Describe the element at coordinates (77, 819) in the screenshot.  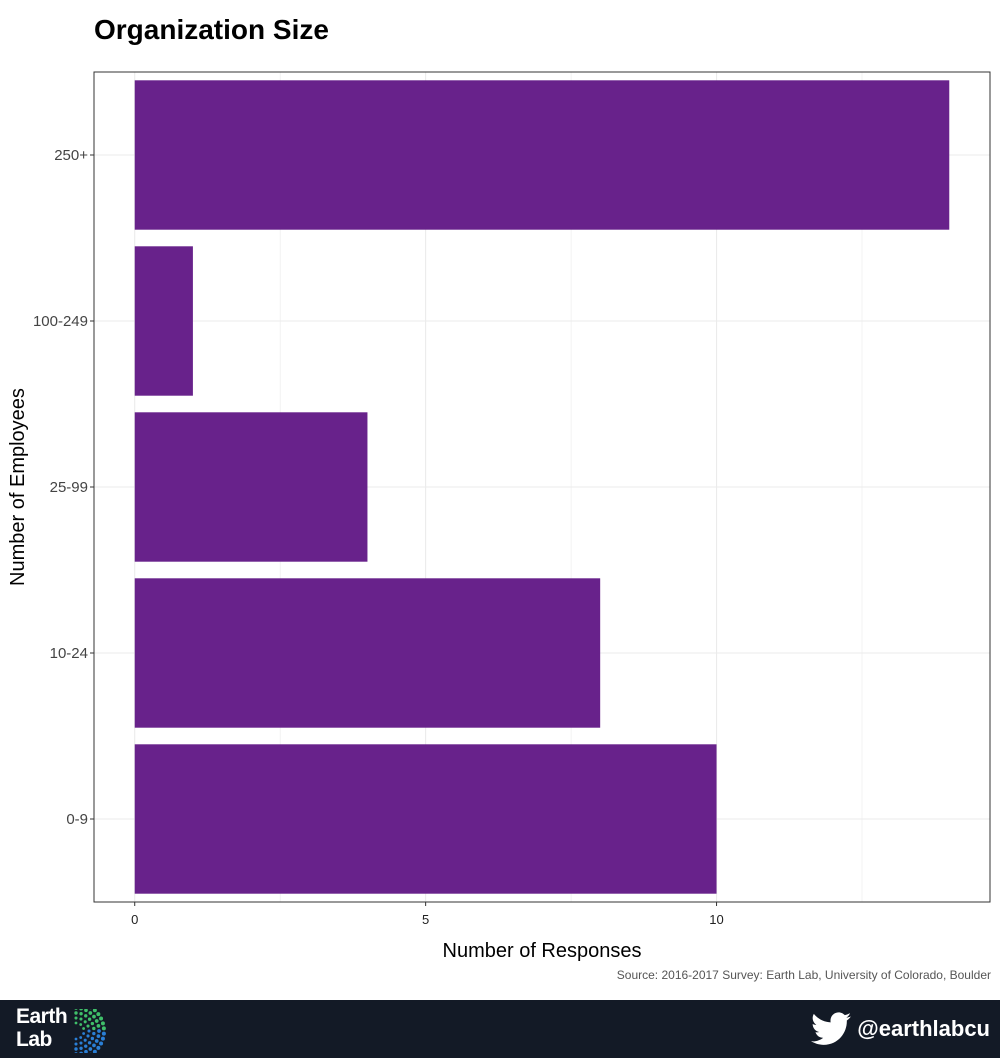
I see `y-tick-label: 0-9` at that location.